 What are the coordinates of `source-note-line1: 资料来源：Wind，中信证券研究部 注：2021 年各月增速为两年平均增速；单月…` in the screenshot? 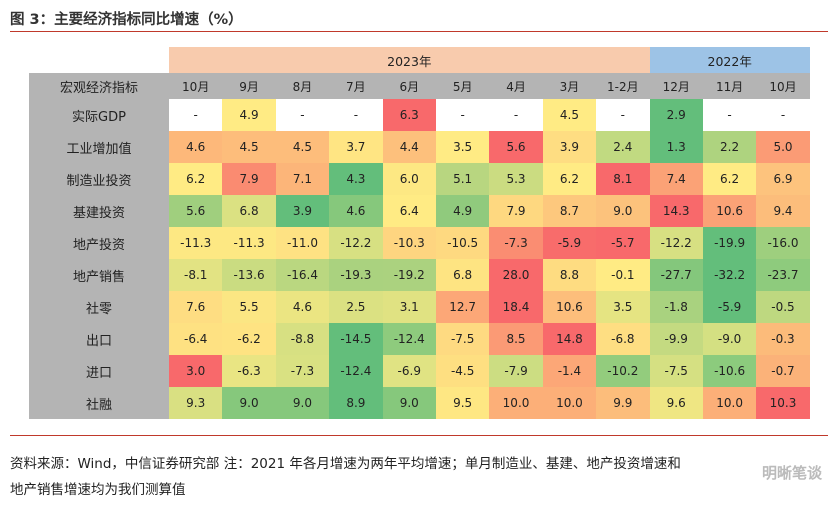 It's located at (345, 464).